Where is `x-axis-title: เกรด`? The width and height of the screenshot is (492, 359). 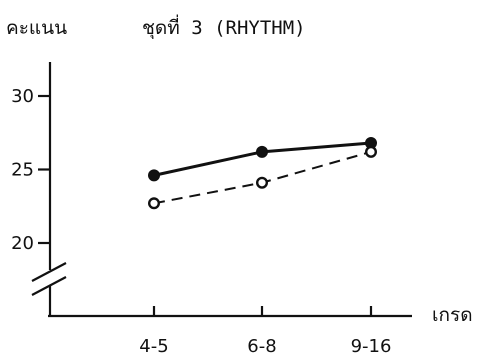 x-axis-title: เกรด is located at coordinates (452, 315).